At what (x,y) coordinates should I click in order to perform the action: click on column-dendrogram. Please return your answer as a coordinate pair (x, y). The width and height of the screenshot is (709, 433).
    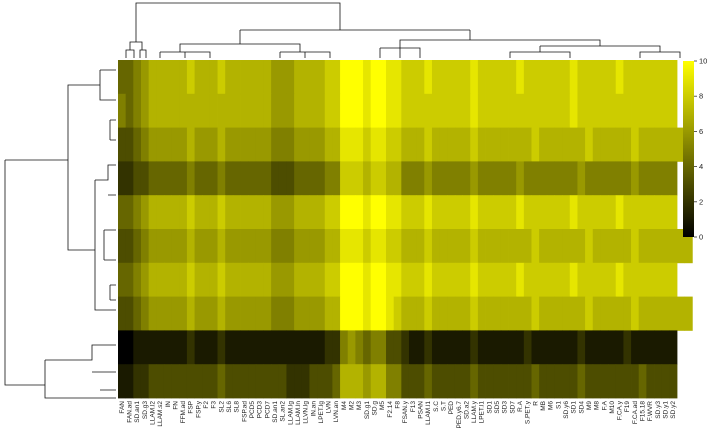
    Looking at the image, I should click on (403, 30).